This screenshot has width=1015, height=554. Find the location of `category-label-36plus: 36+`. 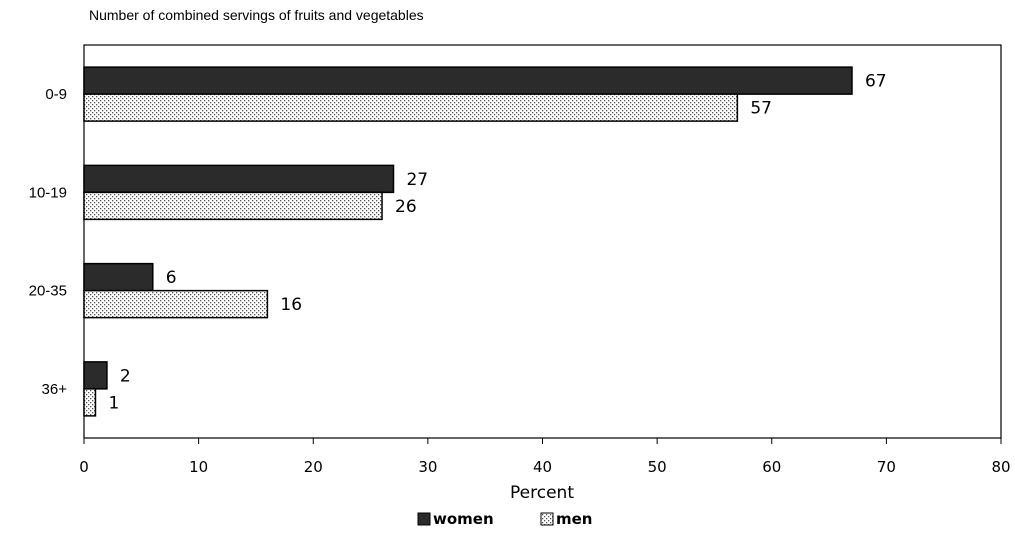

category-label-36plus: 36+ is located at coordinates (55, 389).